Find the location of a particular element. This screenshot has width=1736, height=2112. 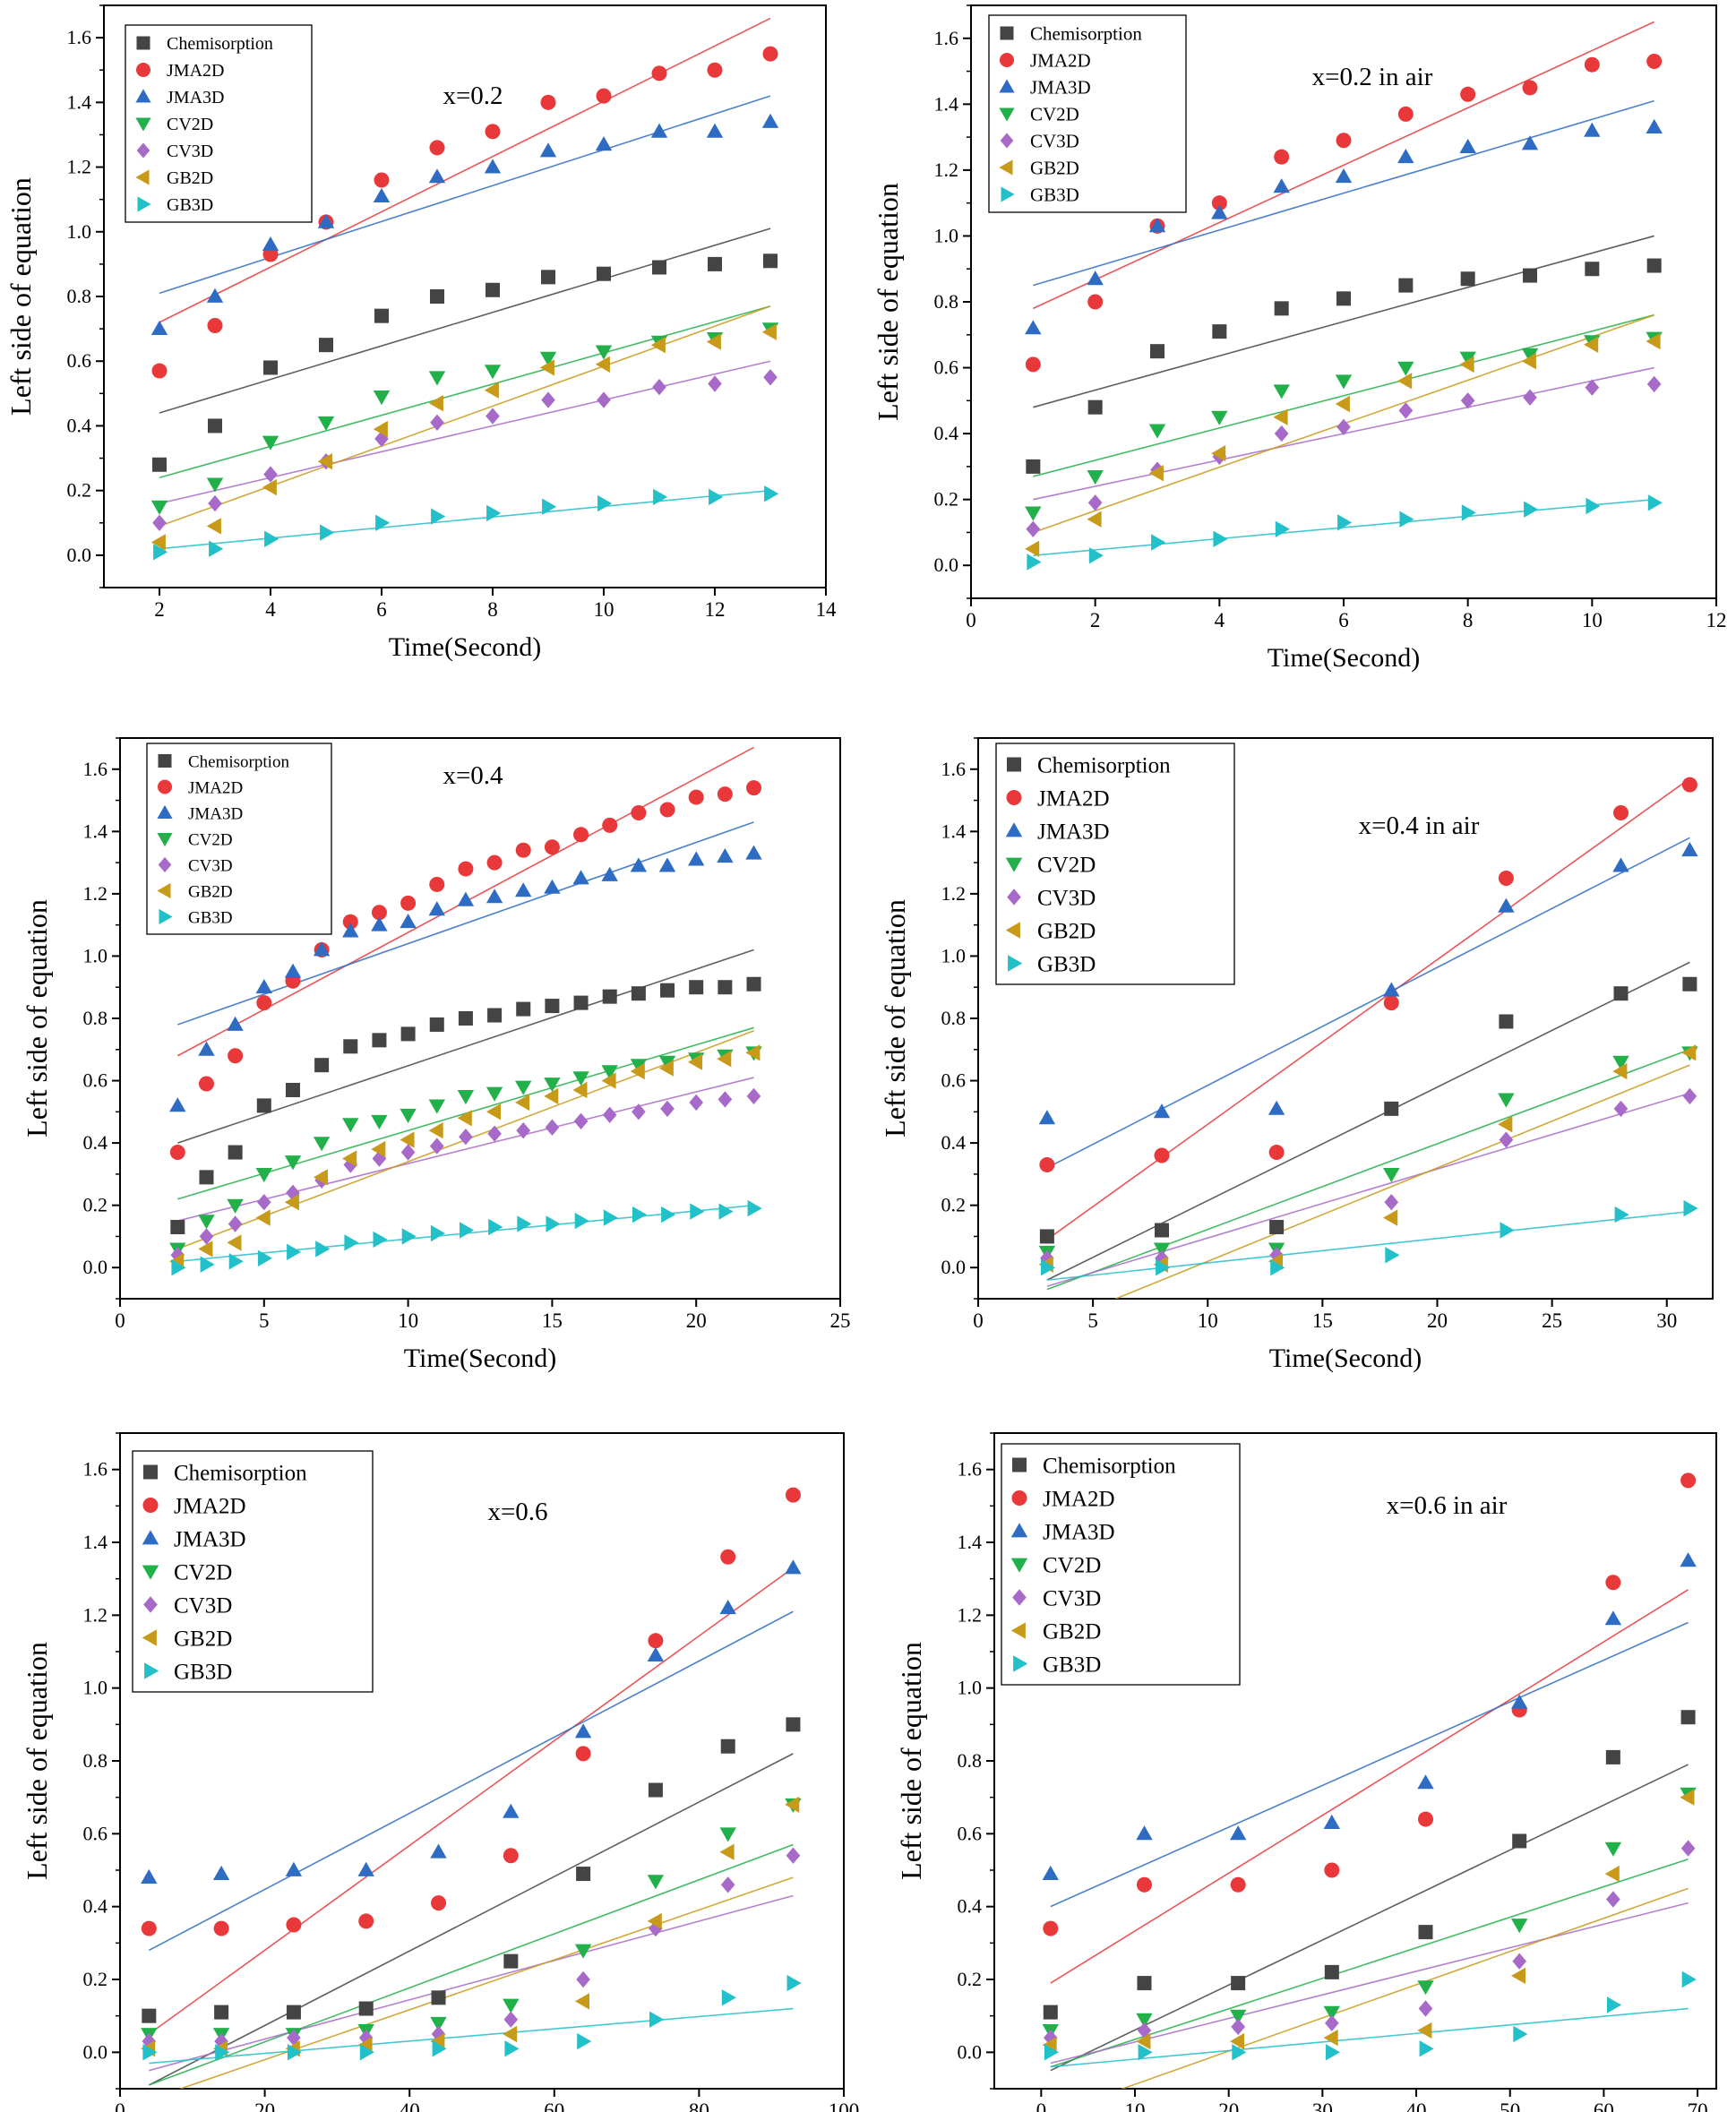

fit-line-jma3d is located at coordinates (1343, 193).